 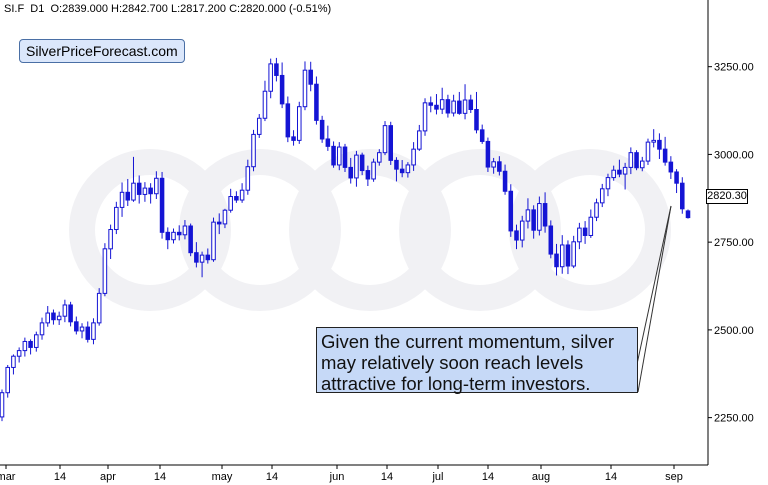 I want to click on y-tick-label: 2750.00, so click(x=734, y=243).